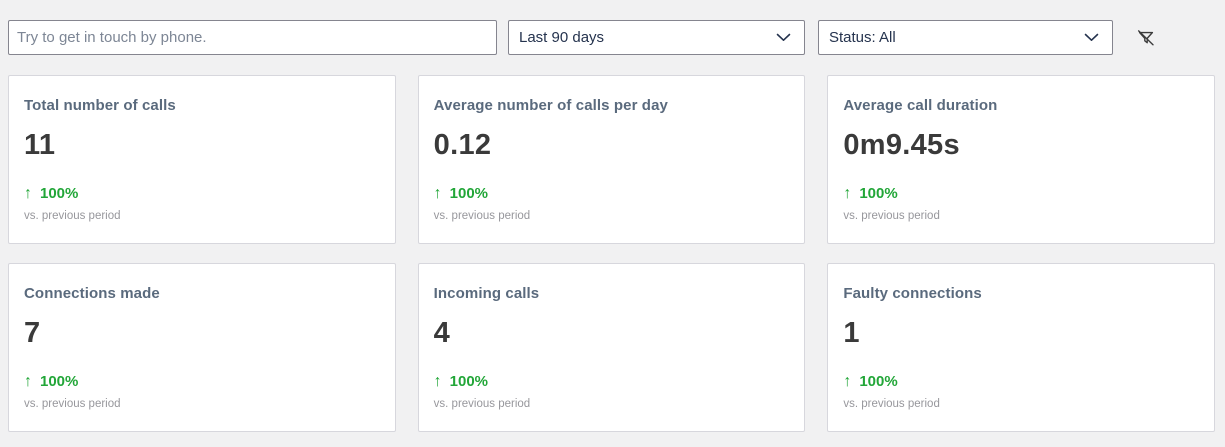  I want to click on status-select: Status: All, so click(965, 37).